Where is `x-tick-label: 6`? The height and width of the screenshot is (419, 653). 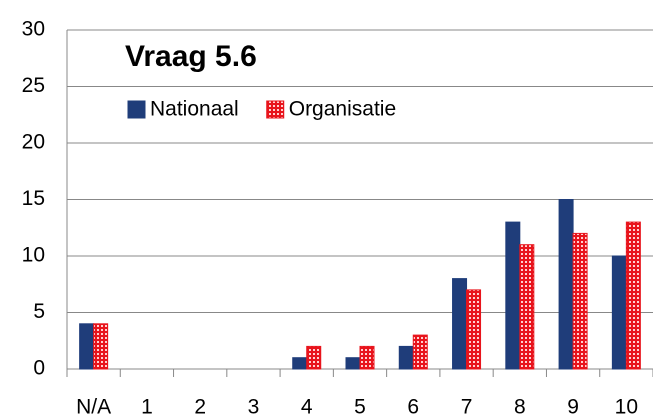 x-tick-label: 6 is located at coordinates (413, 407).